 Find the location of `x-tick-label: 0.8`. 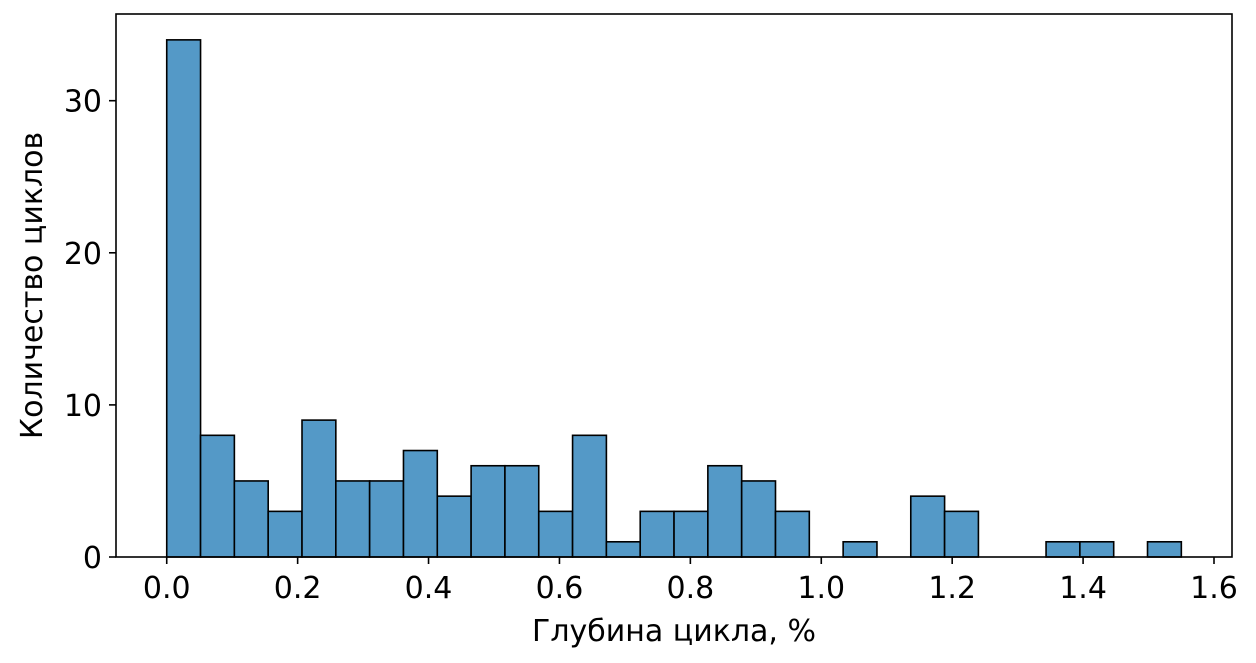

x-tick-label: 0.8 is located at coordinates (691, 588).